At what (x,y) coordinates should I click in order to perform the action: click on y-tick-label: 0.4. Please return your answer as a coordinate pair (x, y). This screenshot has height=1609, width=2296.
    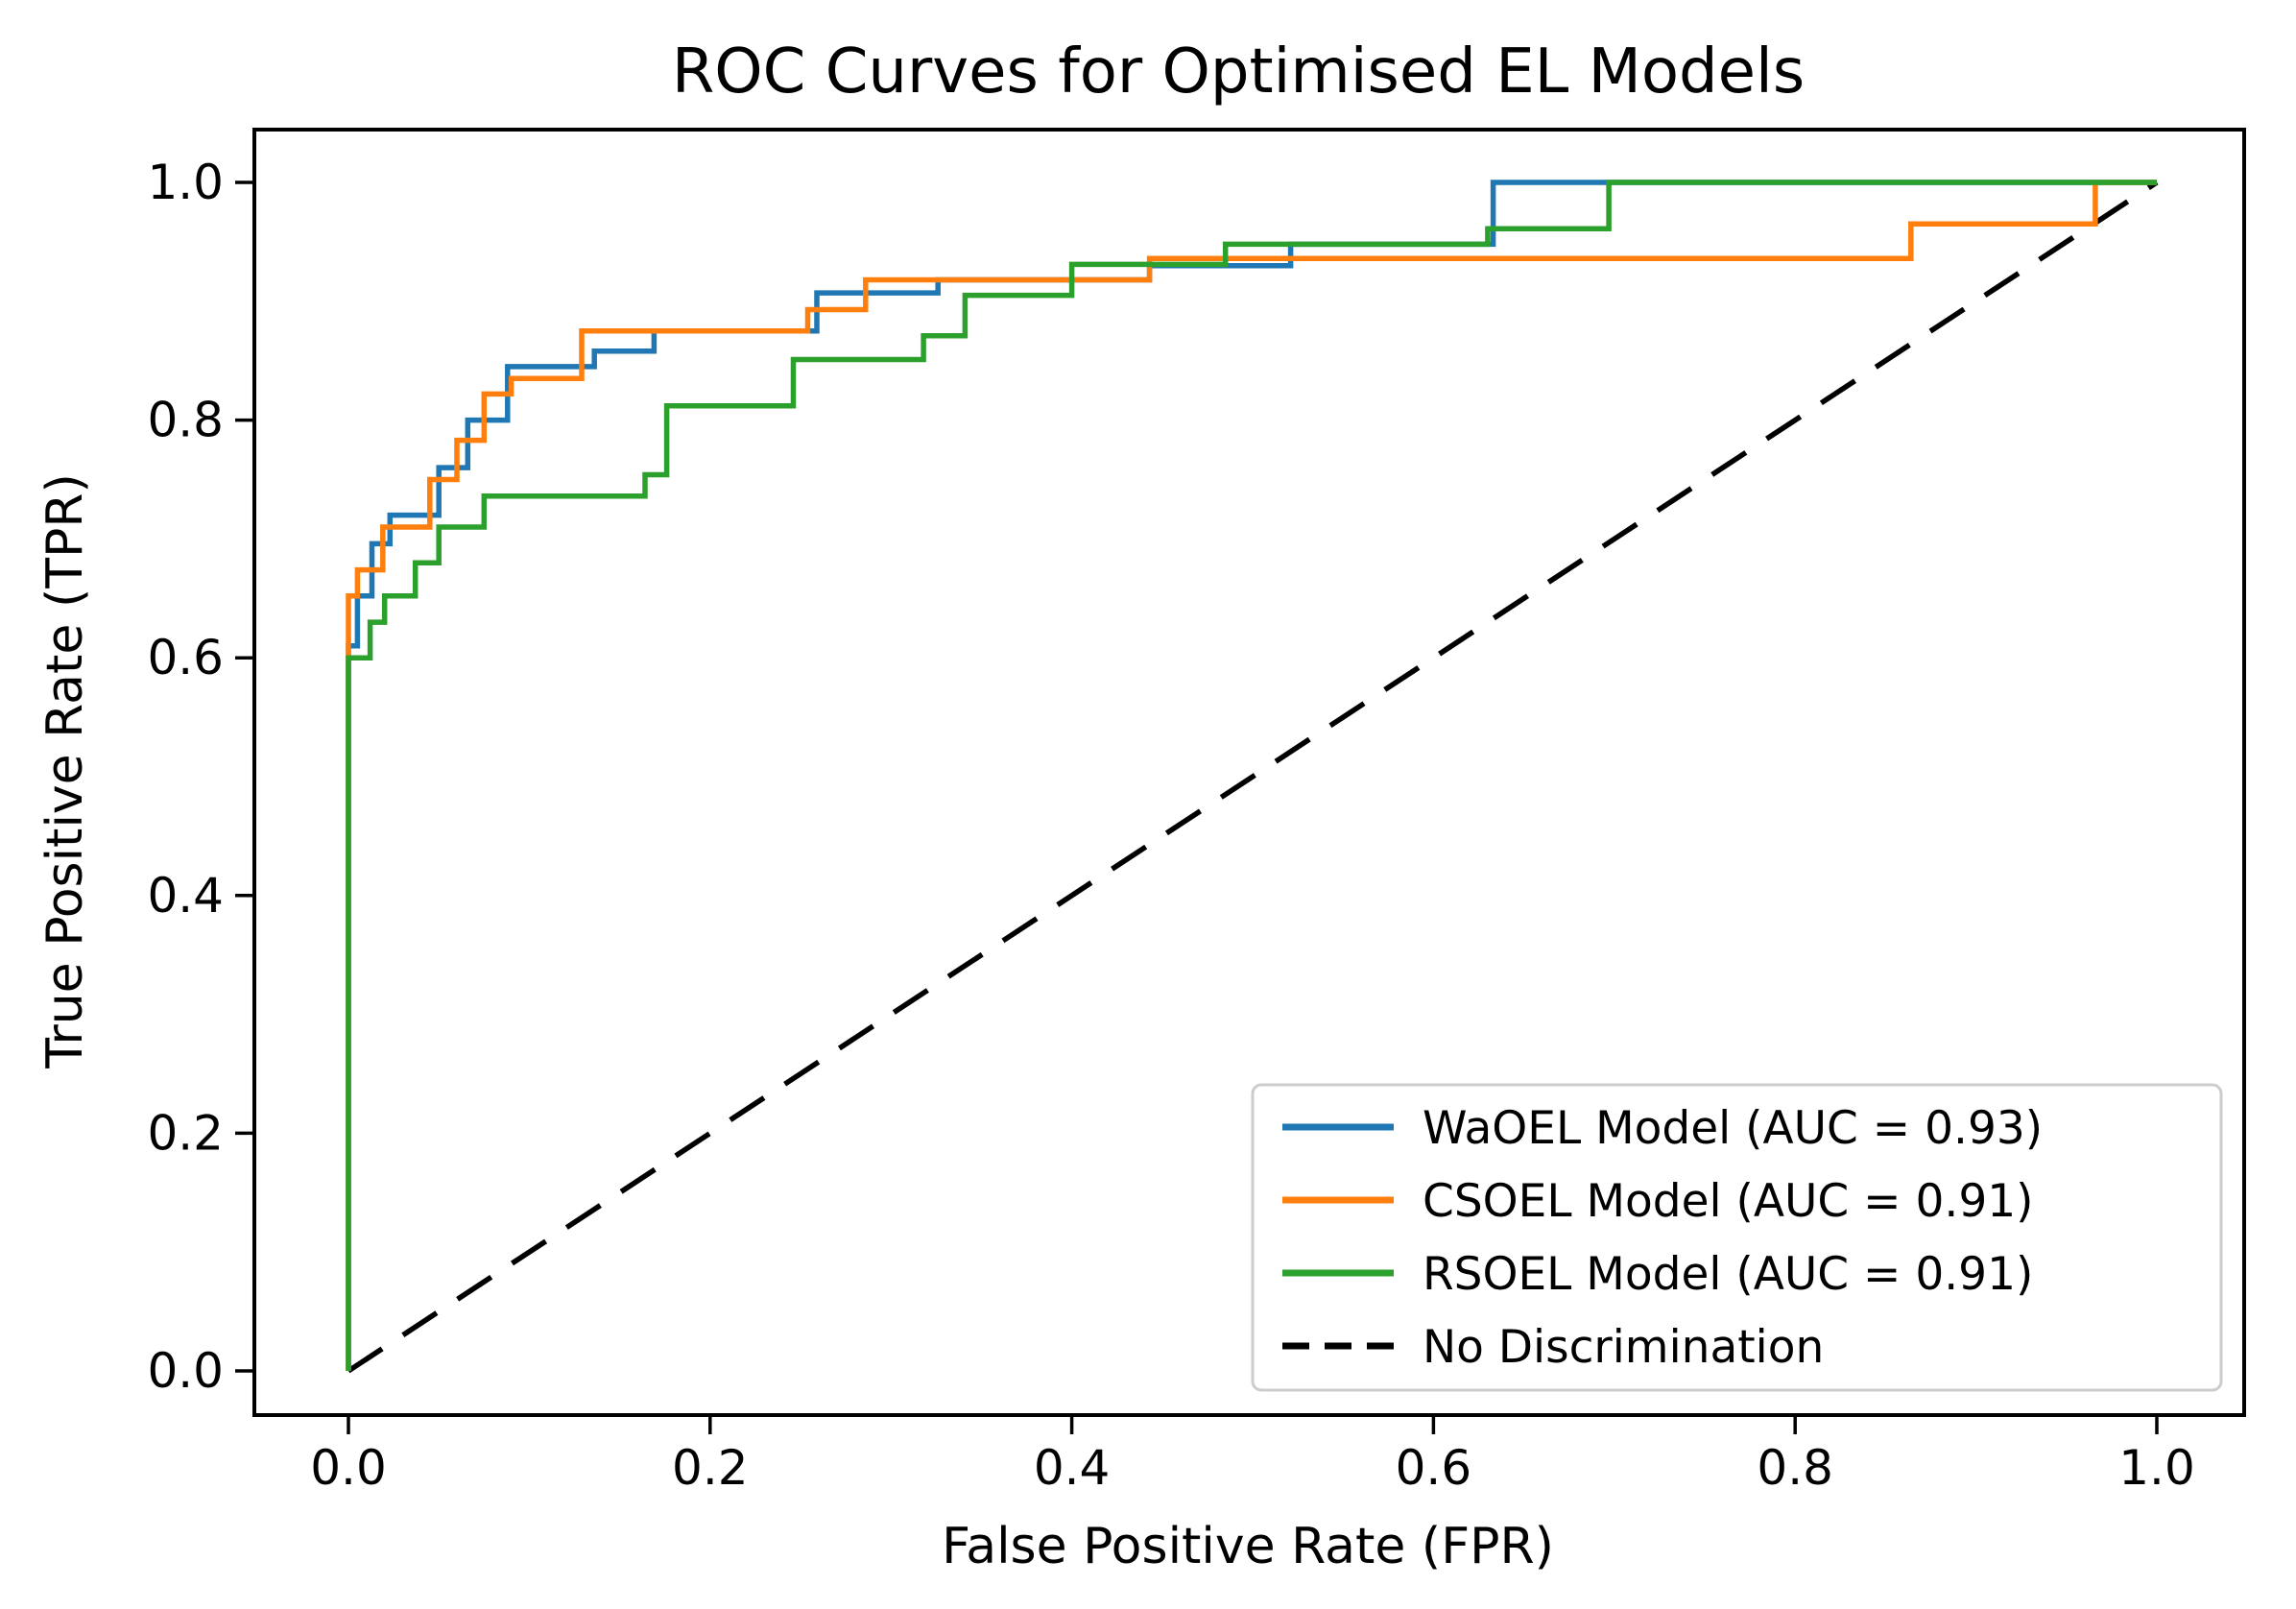
    Looking at the image, I should click on (186, 896).